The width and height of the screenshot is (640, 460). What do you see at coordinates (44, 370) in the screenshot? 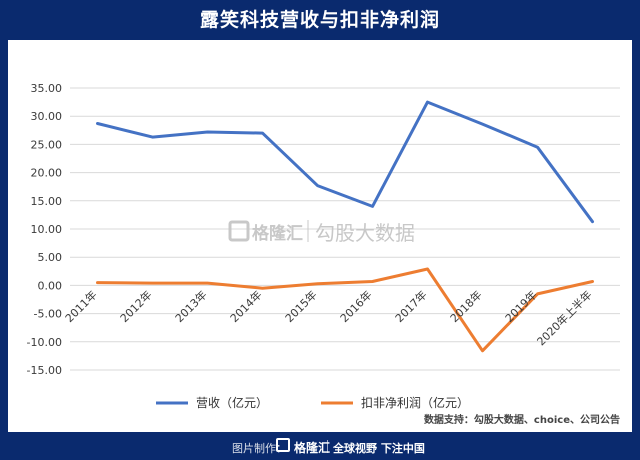
I see `y-tick-label: -15.00` at bounding box center [44, 370].